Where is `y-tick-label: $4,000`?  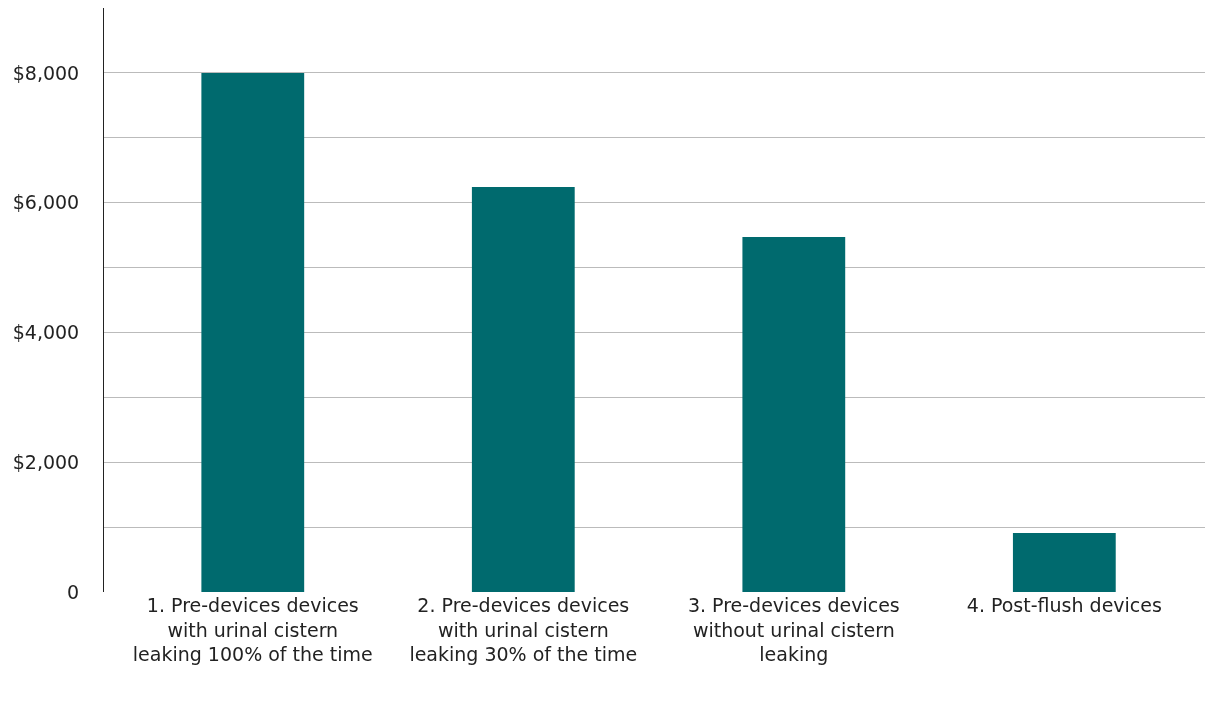
y-tick-label: $4,000 is located at coordinates (46, 332).